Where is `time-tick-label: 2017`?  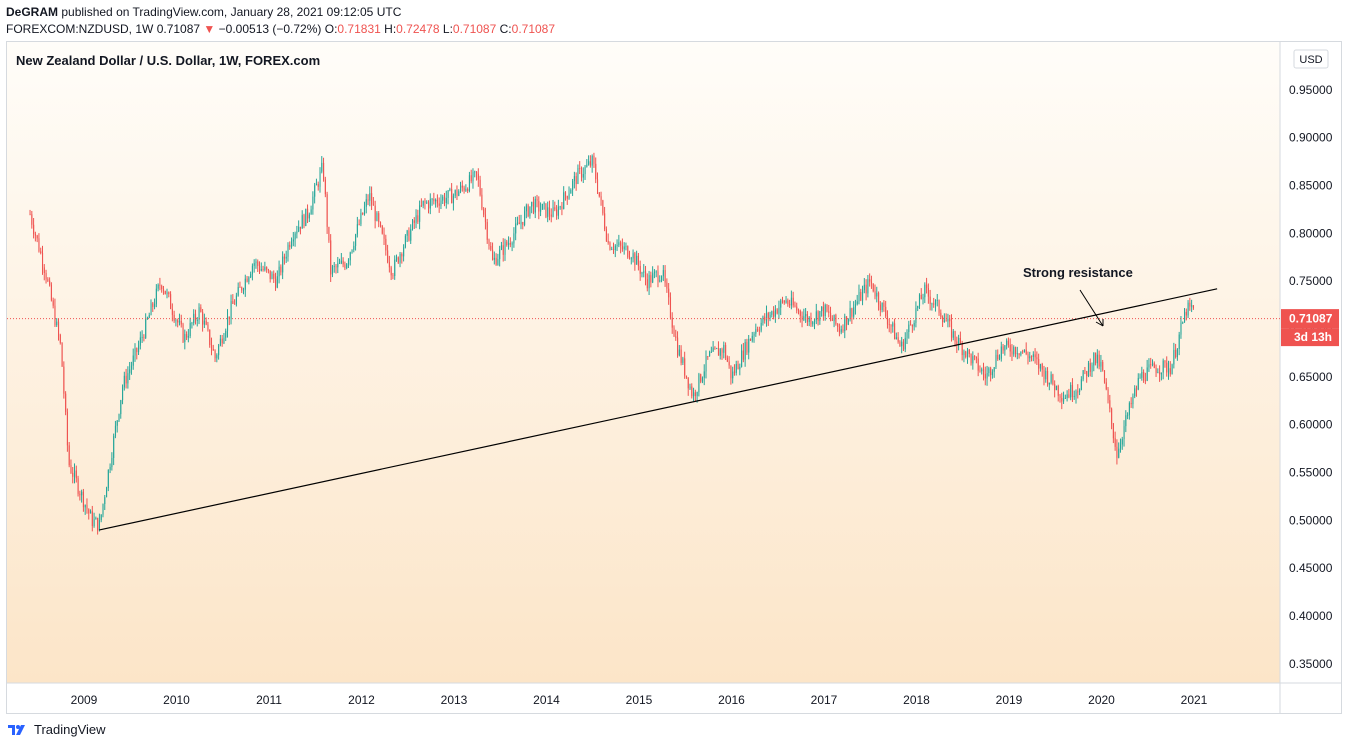
time-tick-label: 2017 is located at coordinates (824, 700).